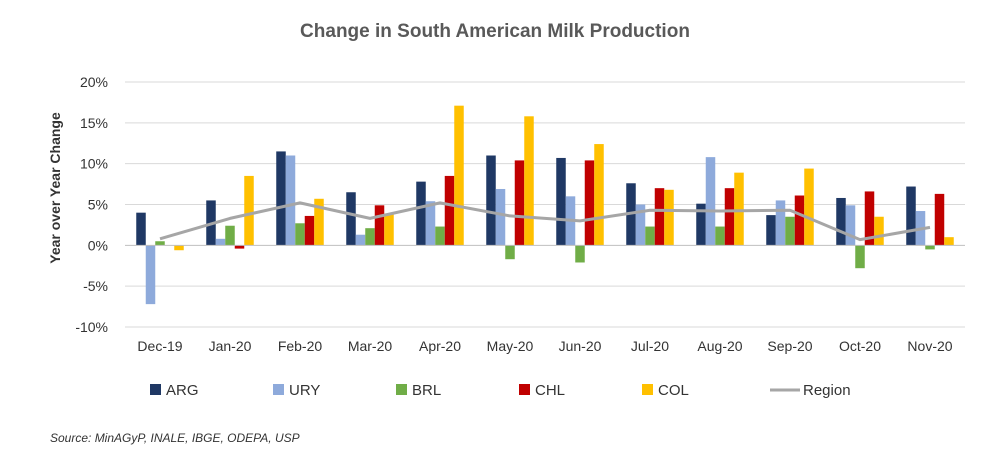 Image resolution: width=1000 pixels, height=462 pixels. What do you see at coordinates (719, 346) in the screenshot?
I see `x-tick-label: Aug-20` at bounding box center [719, 346].